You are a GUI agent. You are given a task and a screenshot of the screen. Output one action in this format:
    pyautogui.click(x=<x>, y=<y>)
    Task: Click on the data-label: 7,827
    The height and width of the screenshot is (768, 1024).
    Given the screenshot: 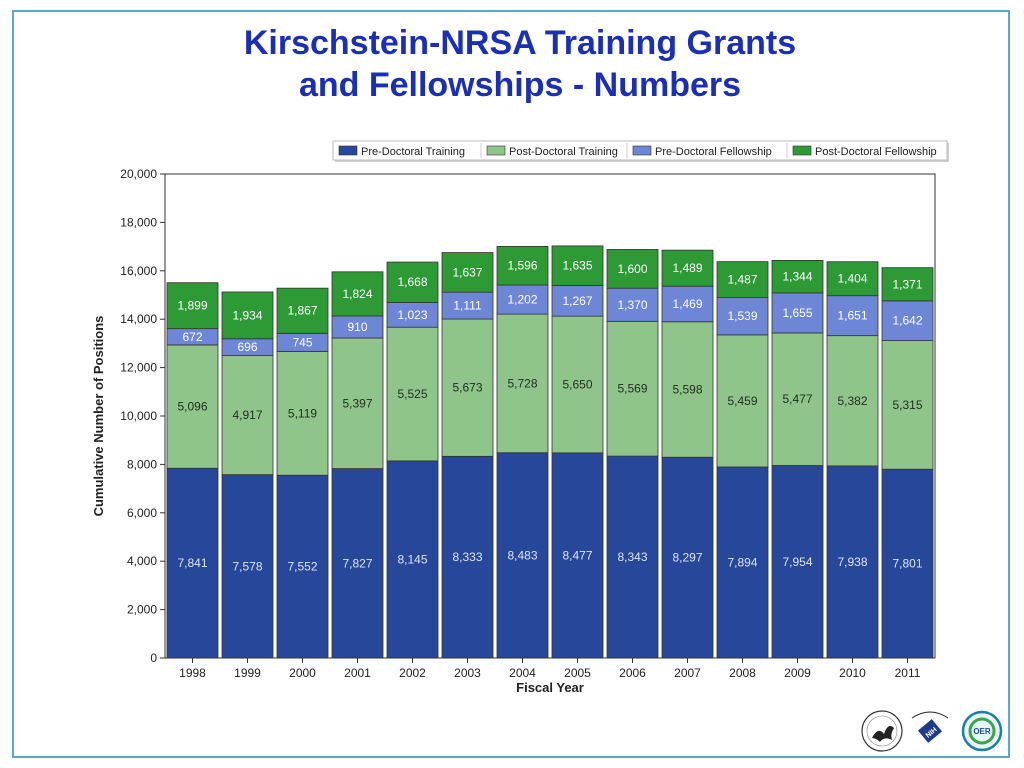 What is the action you would take?
    pyautogui.click(x=357, y=563)
    